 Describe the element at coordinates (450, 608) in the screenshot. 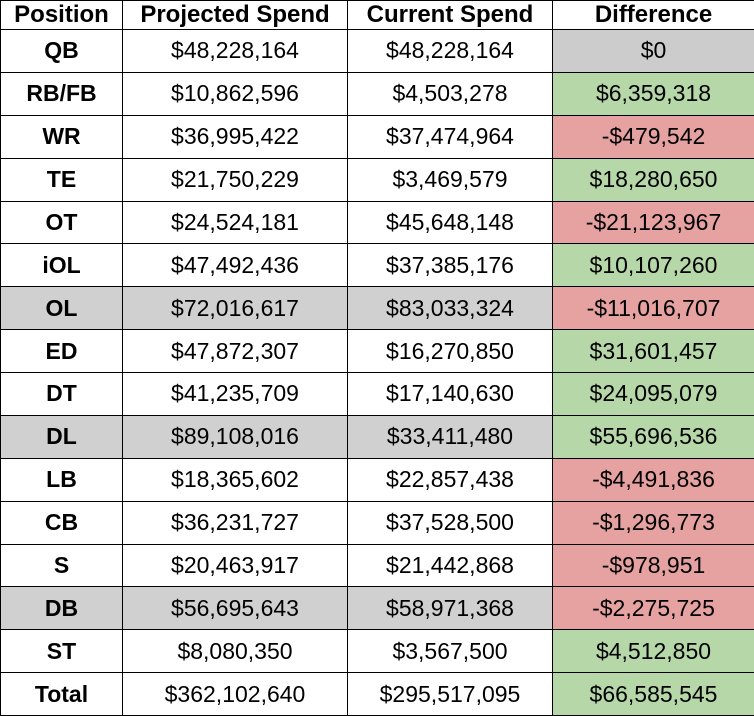

I see `value-cell: $58,971,368` at that location.